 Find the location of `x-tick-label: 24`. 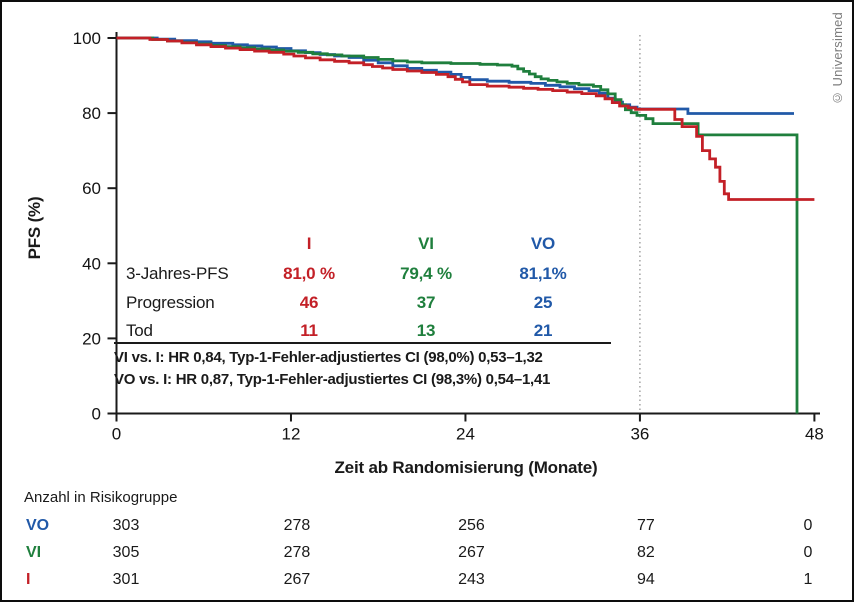

x-tick-label: 24 is located at coordinates (465, 434).